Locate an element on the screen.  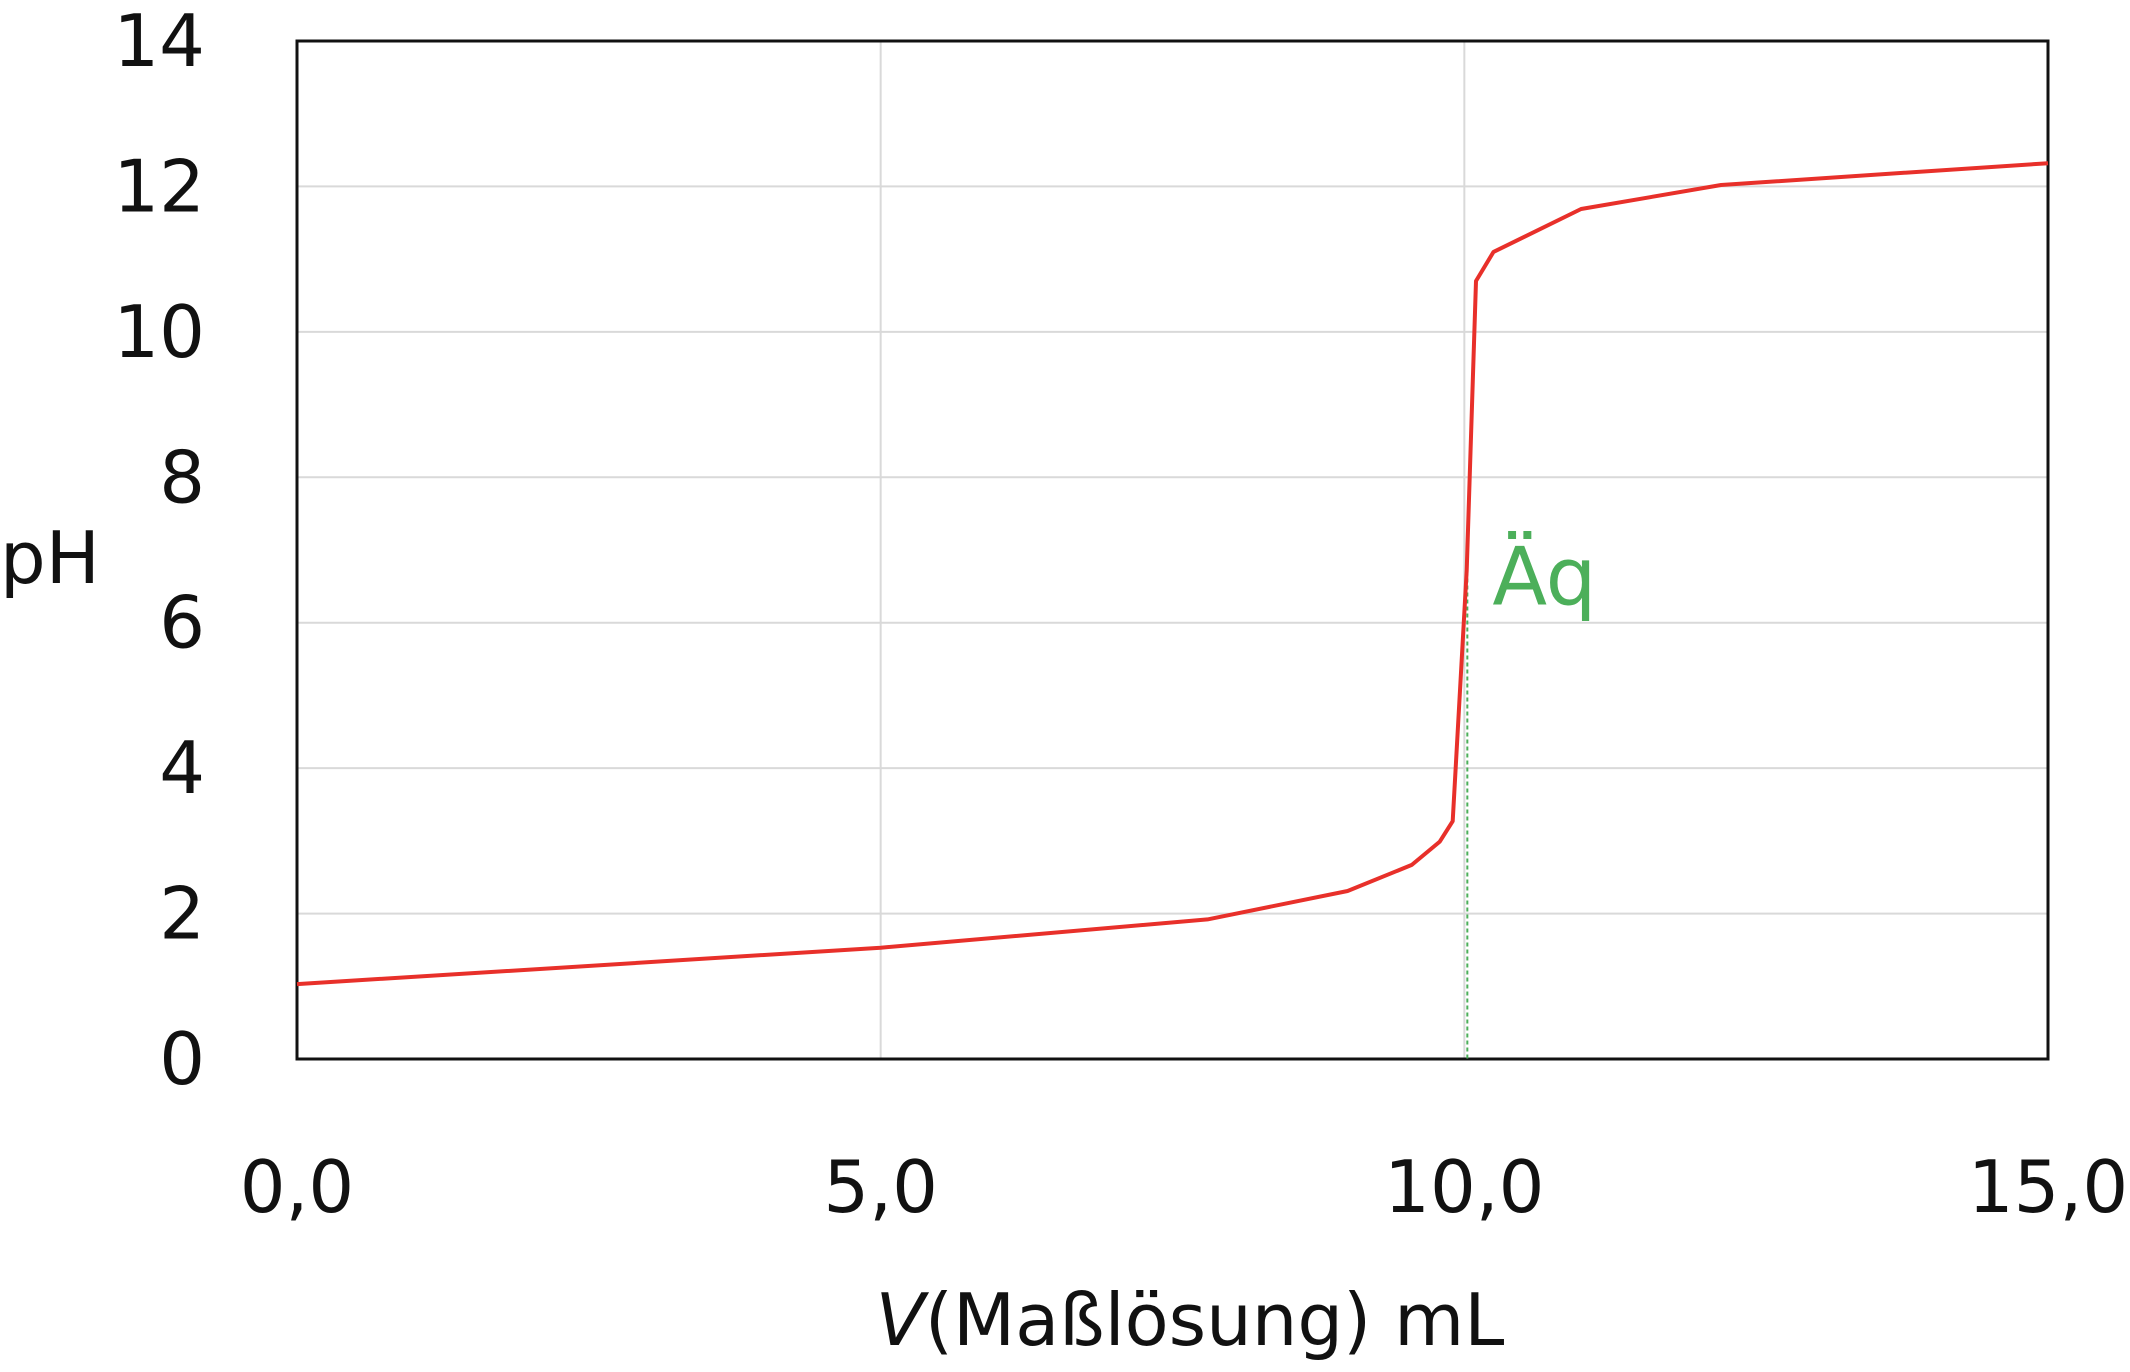
y-tick-label: 8 is located at coordinates (182, 477).